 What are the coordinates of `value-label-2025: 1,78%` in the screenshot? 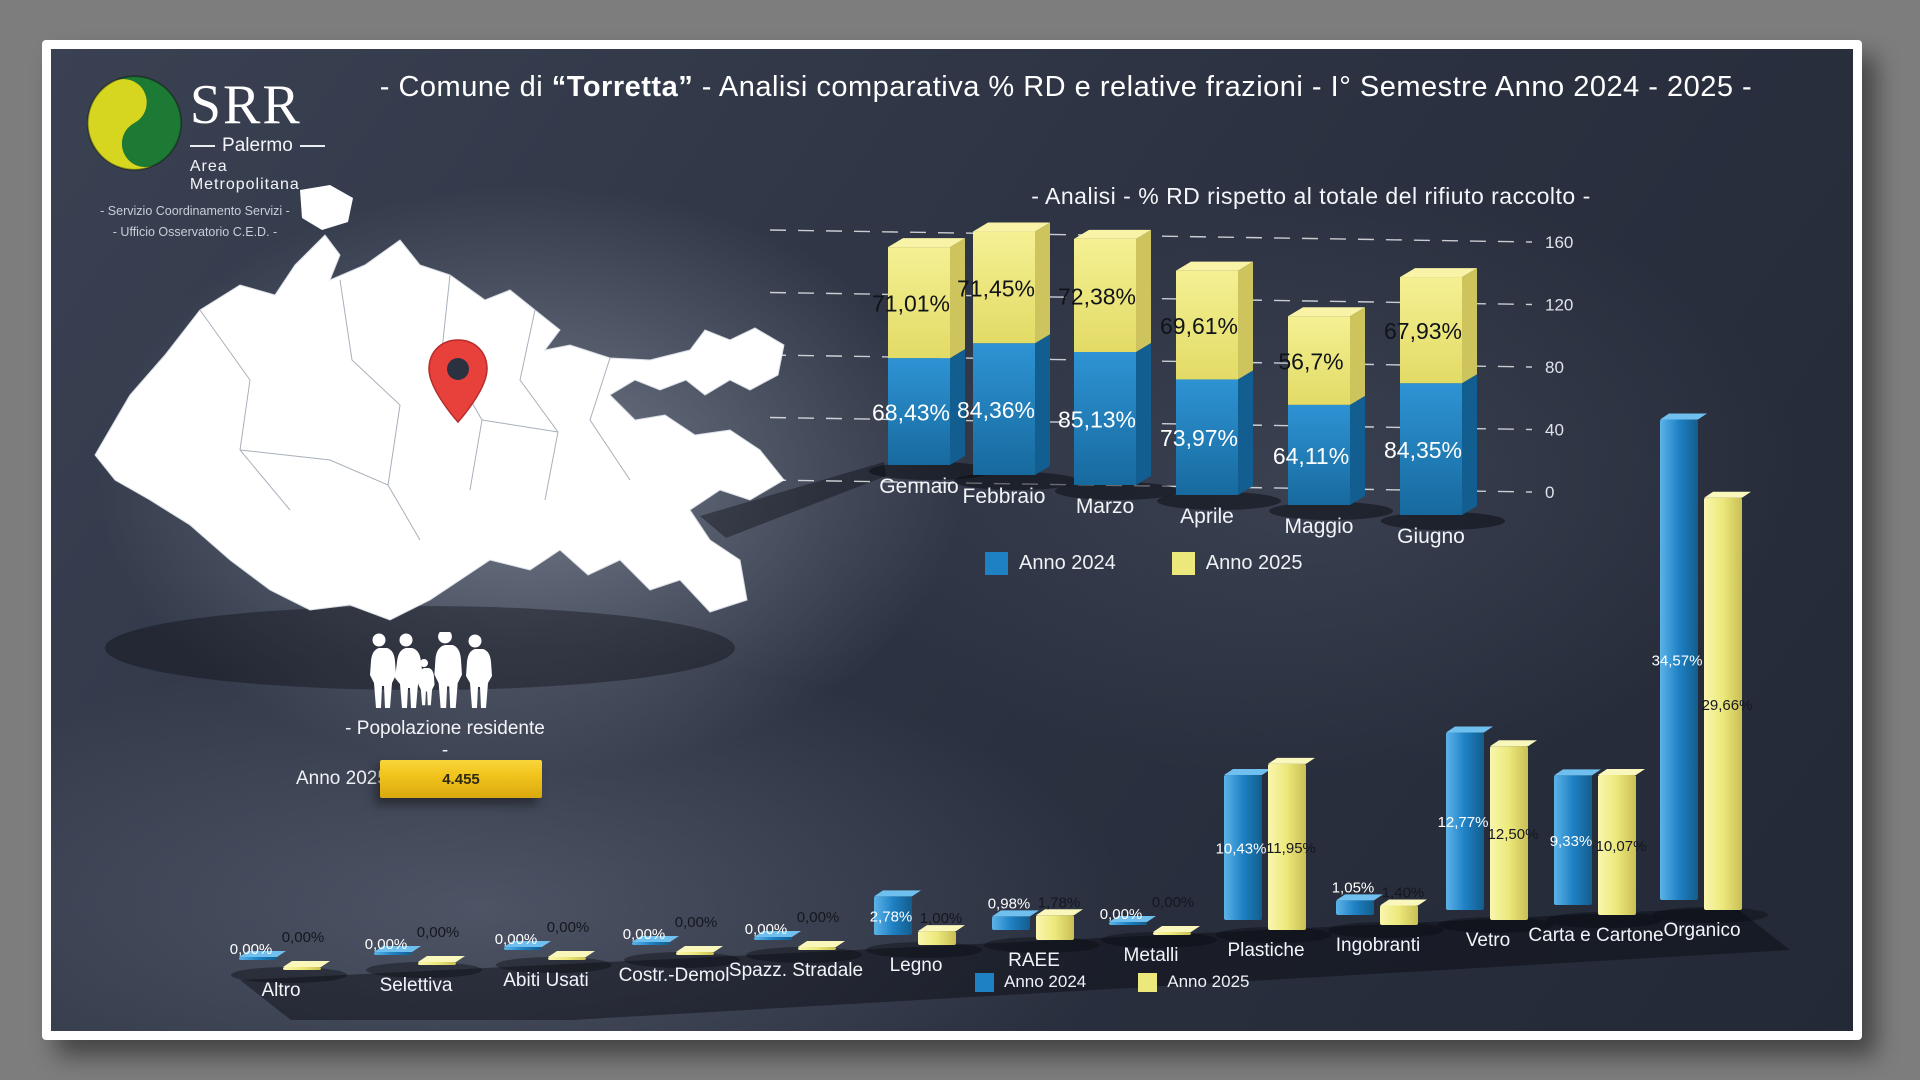 It's located at (1059, 902).